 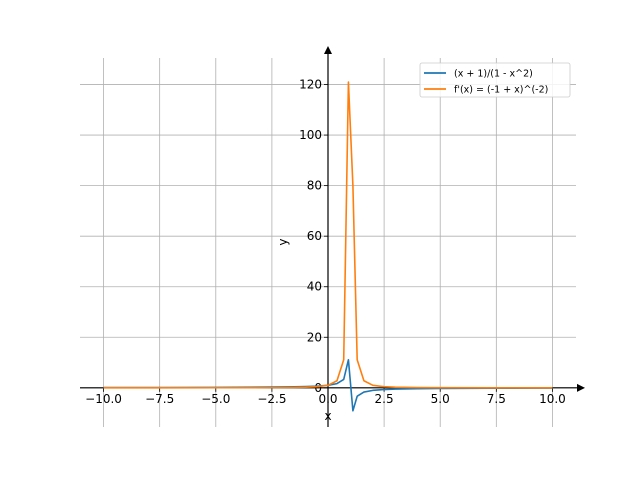 What do you see at coordinates (314, 236) in the screenshot?
I see `y-tick-label: 60` at bounding box center [314, 236].